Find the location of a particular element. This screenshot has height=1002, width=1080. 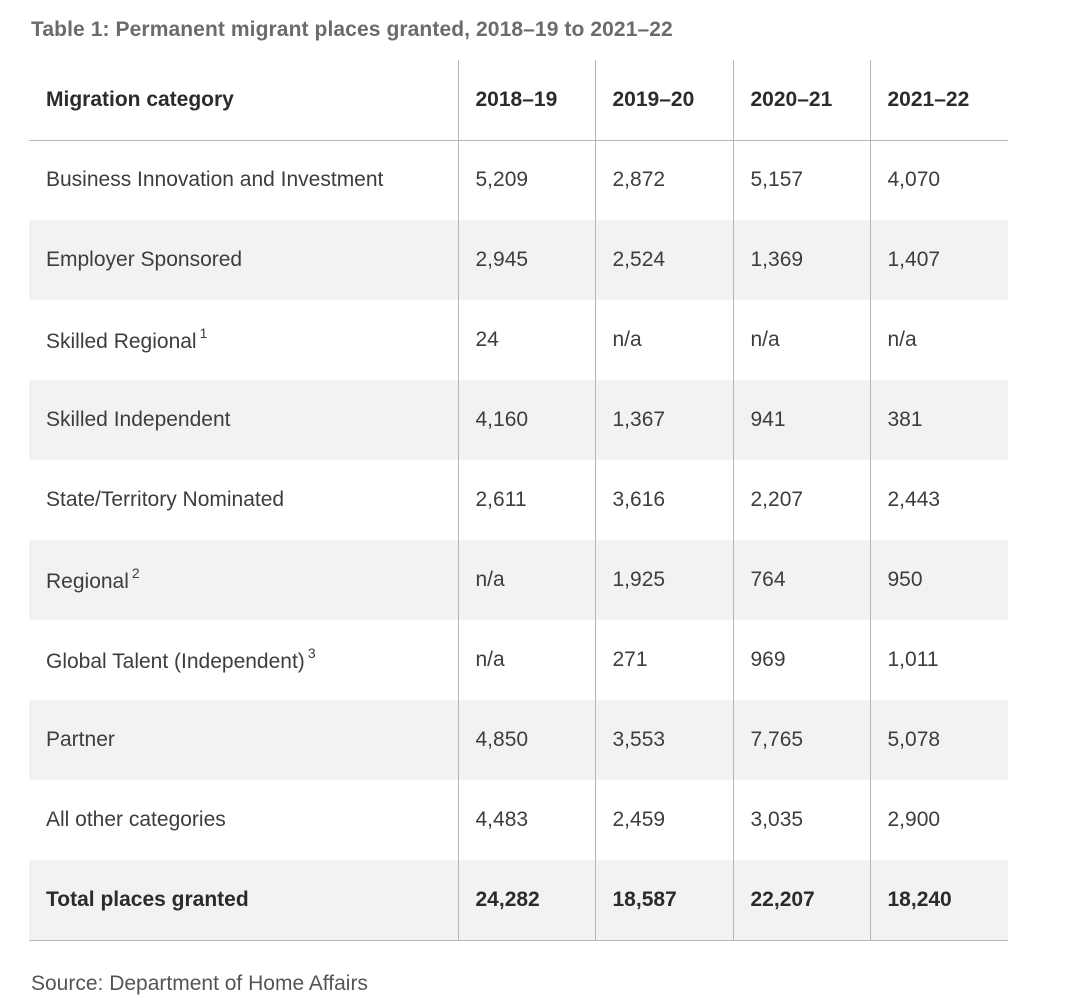

column-header-2020-21: 2020–21 is located at coordinates (801, 100).